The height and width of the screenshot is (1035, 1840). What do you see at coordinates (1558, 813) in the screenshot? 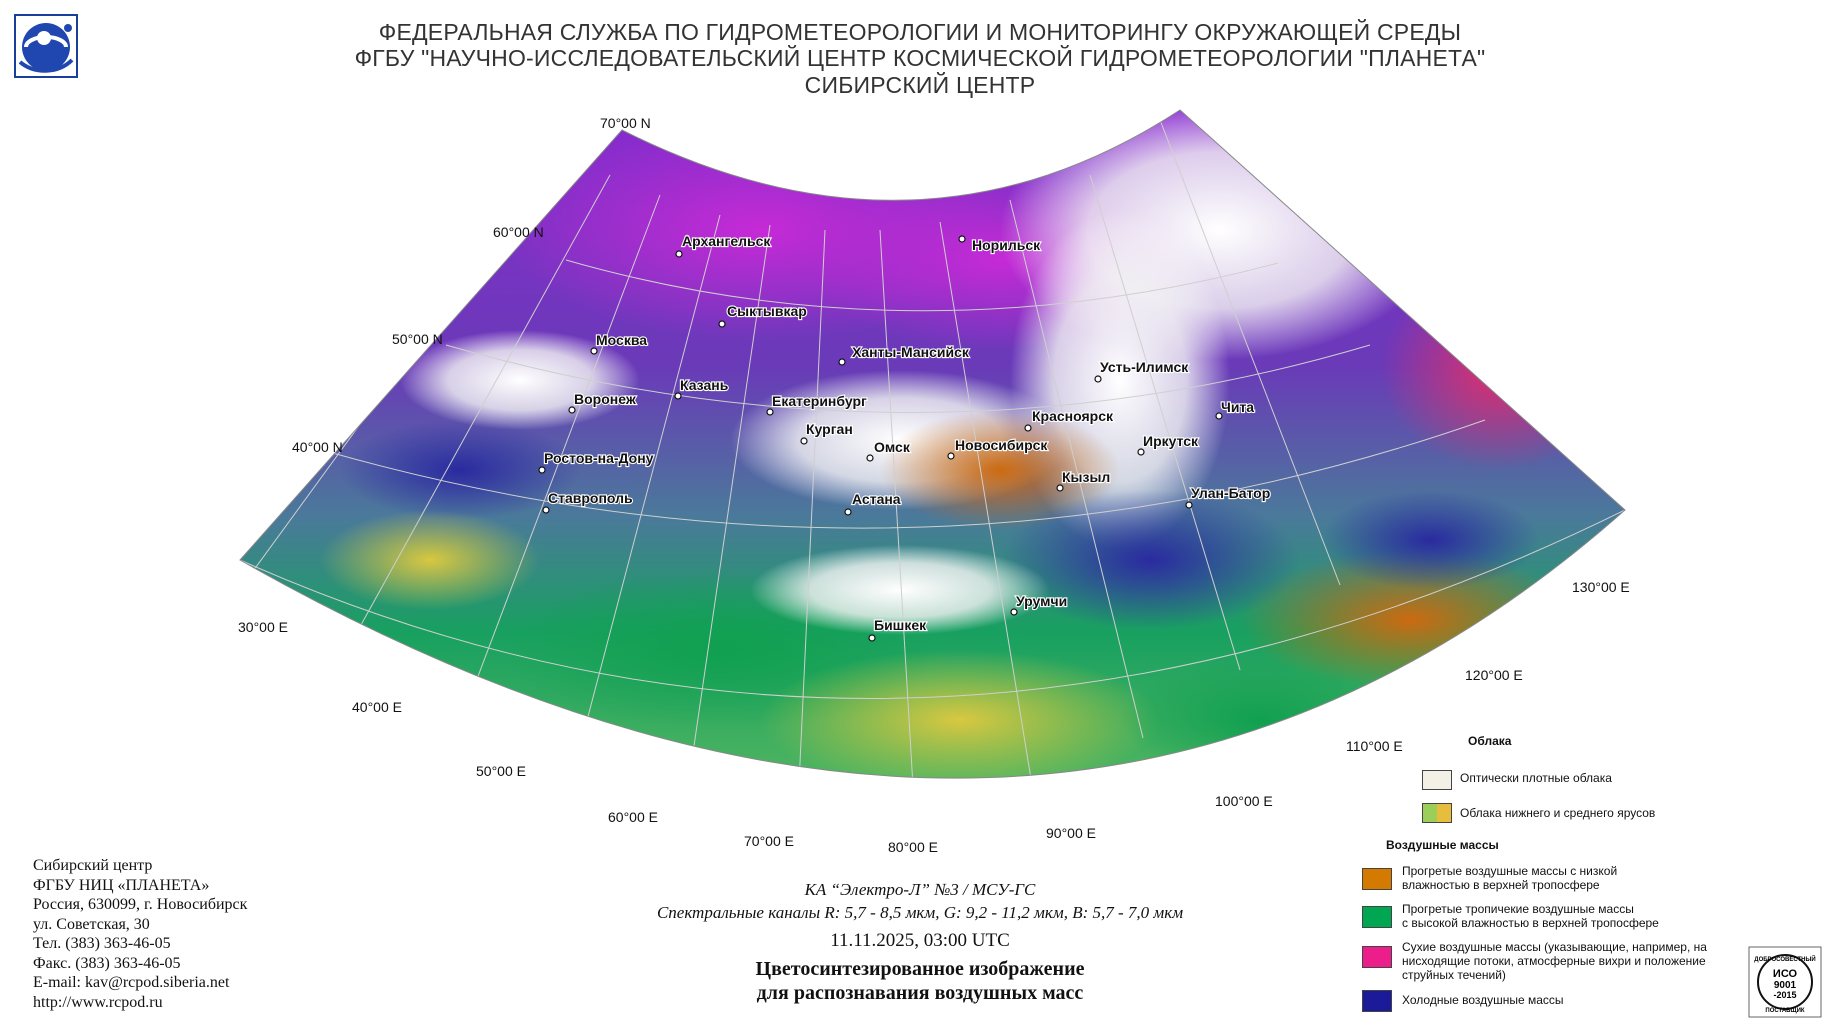
I see `legend-low-mid-clouds: Облака нижнего и среднего ярусов` at bounding box center [1558, 813].